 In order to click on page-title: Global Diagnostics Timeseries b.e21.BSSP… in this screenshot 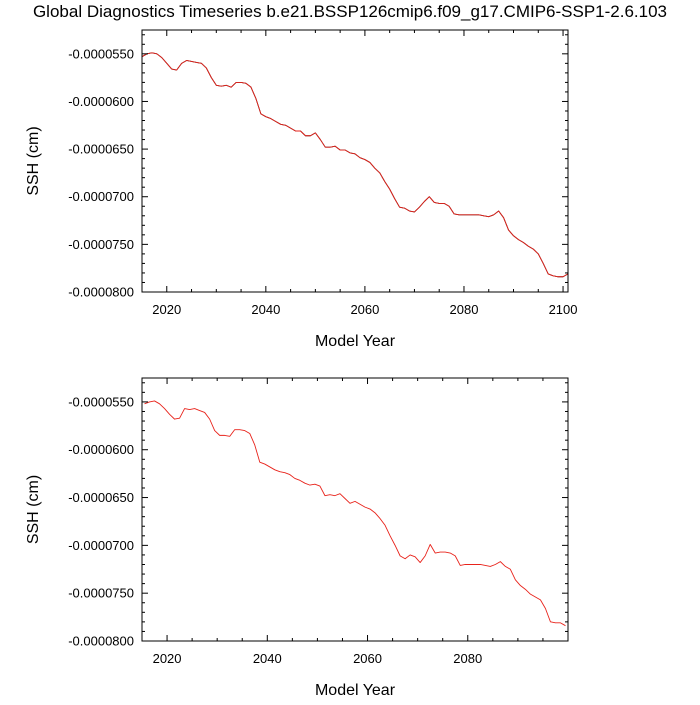, I will do `click(350, 11)`.